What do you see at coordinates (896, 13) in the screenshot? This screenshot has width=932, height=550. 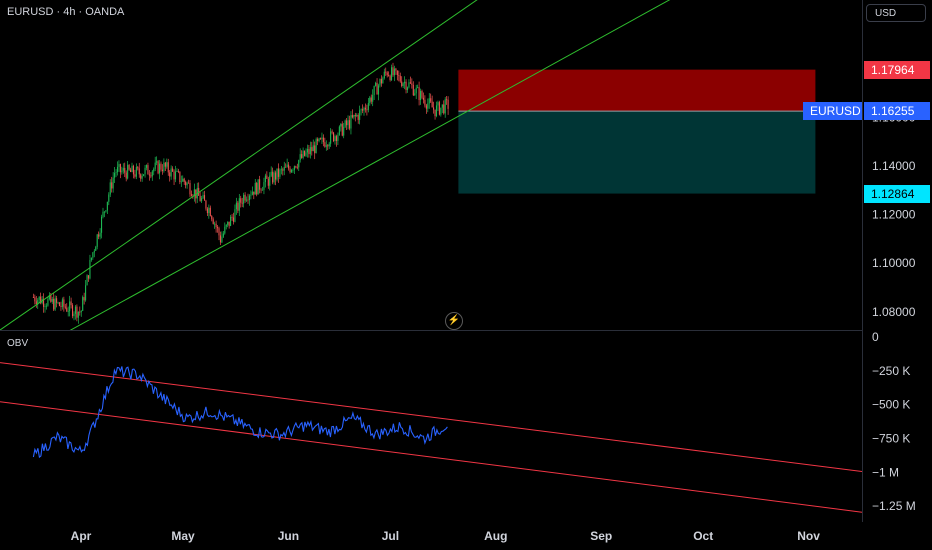 I see `currency-selector: USD` at bounding box center [896, 13].